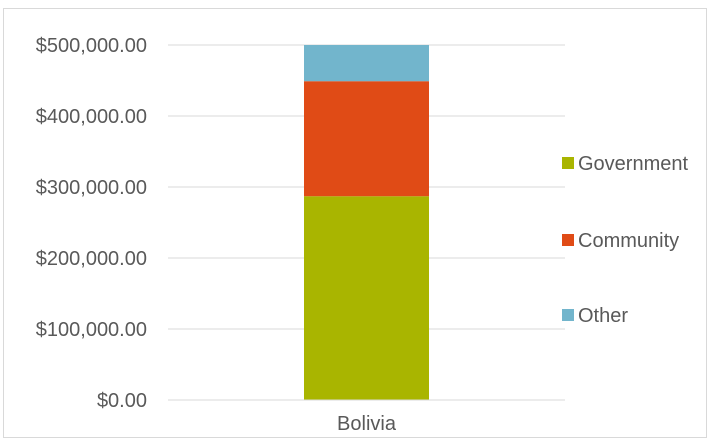 The height and width of the screenshot is (440, 711). I want to click on bars, so click(366, 222).